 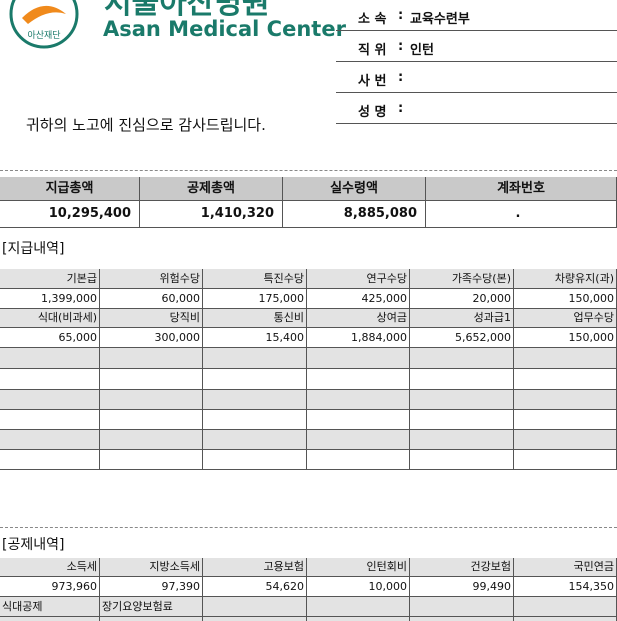 I want to click on info-label: 성 명, so click(x=372, y=112).